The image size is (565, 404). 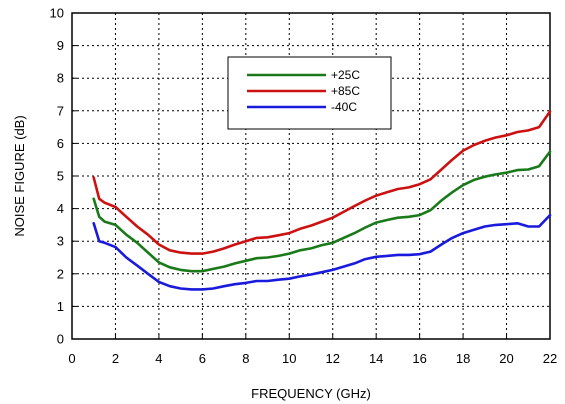 I want to click on x-tick-label: 12, so click(x=332, y=358).